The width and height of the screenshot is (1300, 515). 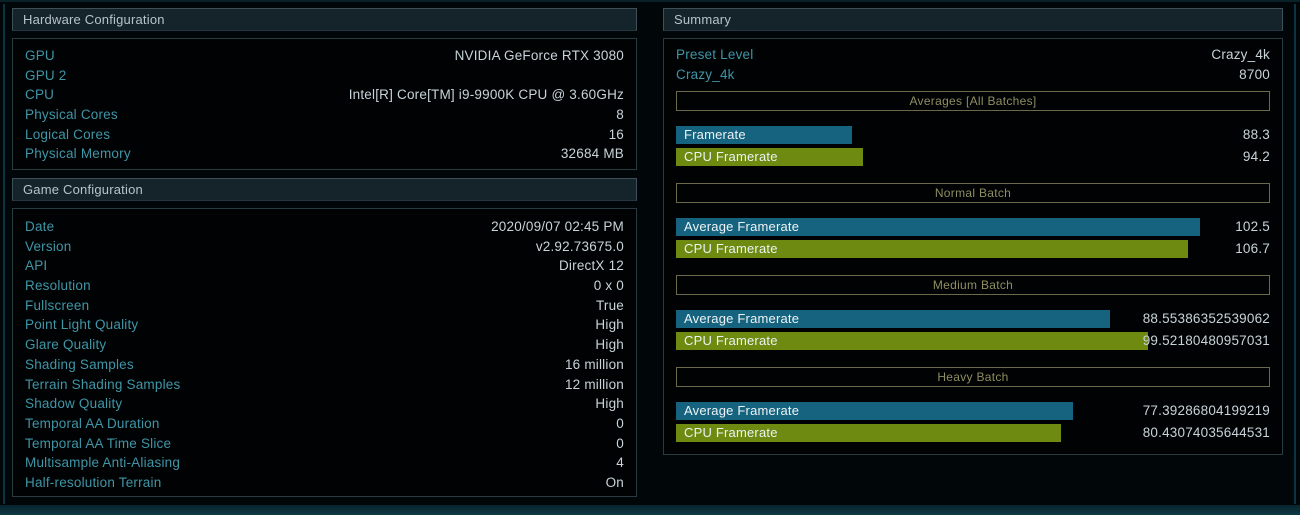 I want to click on gpu-framerate-row: Framerate 88.3, so click(x=973, y=135).